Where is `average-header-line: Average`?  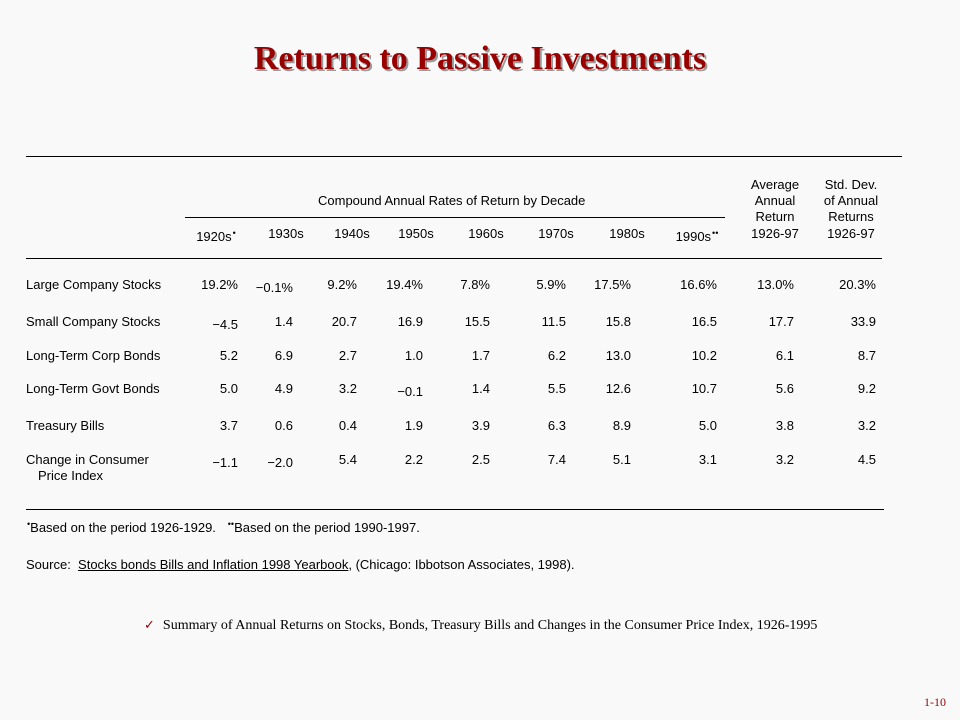
average-header-line: Average is located at coordinates (775, 184).